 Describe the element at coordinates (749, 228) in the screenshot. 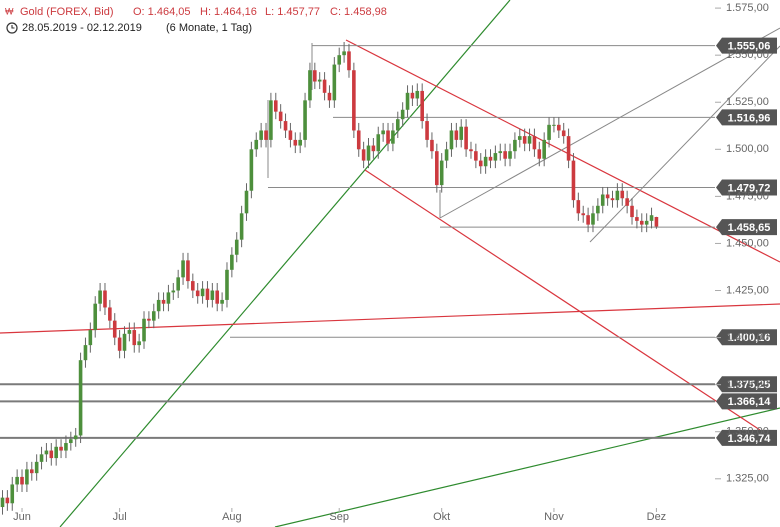

I see `level-label: 1.458,65` at that location.